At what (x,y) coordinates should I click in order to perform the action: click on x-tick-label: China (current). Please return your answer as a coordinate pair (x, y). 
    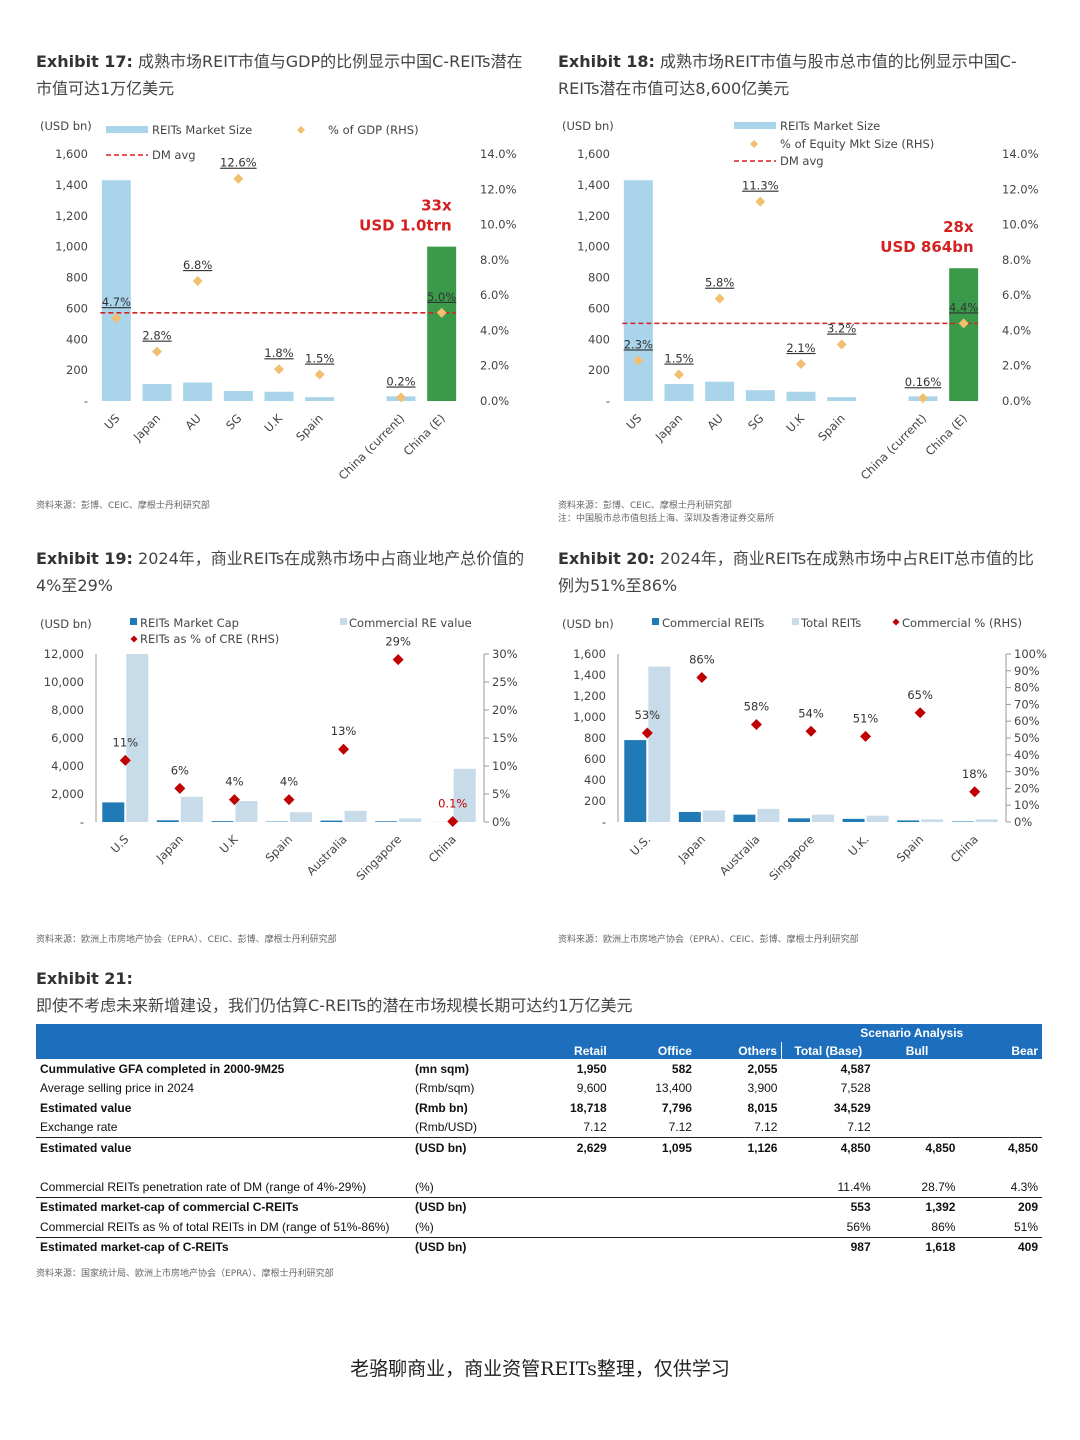
    Looking at the image, I should click on (893, 446).